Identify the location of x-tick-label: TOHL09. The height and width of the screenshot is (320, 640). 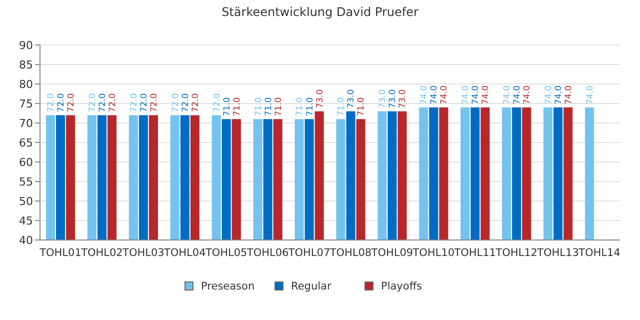
(392, 253).